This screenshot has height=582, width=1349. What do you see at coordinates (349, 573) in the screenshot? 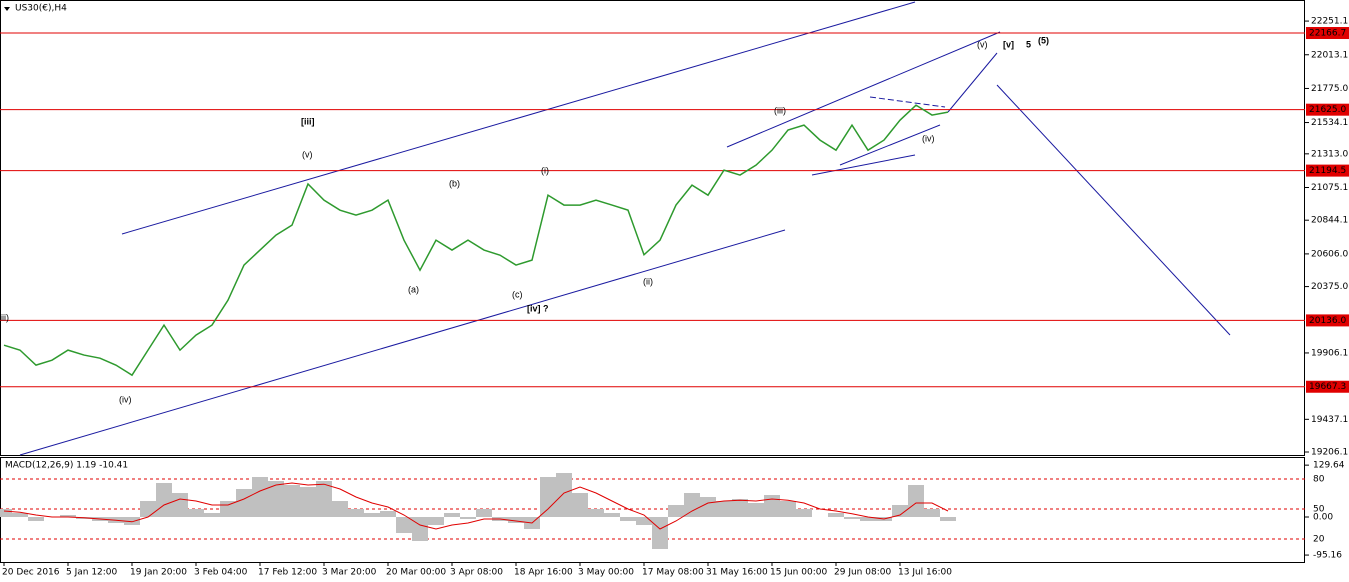
I see `x-tick-label: 3 Mar 20:00` at bounding box center [349, 573].